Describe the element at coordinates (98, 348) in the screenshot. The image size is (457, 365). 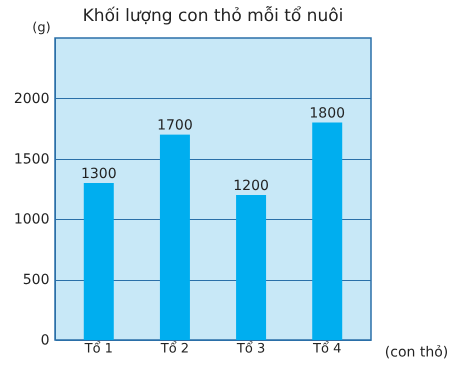
I see `x-tick-label: Tổ 1` at that location.